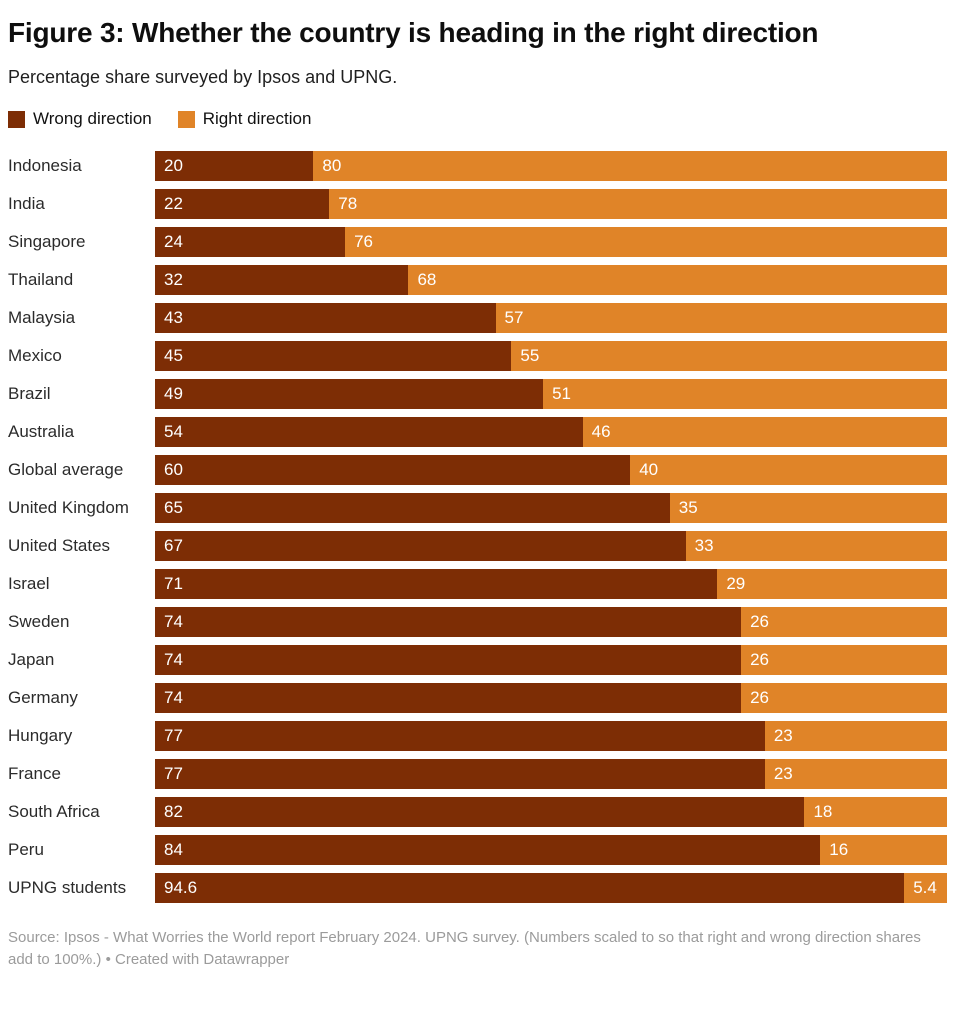 The width and height of the screenshot is (957, 1024). I want to click on stacked-bar: 22 78, so click(551, 204).